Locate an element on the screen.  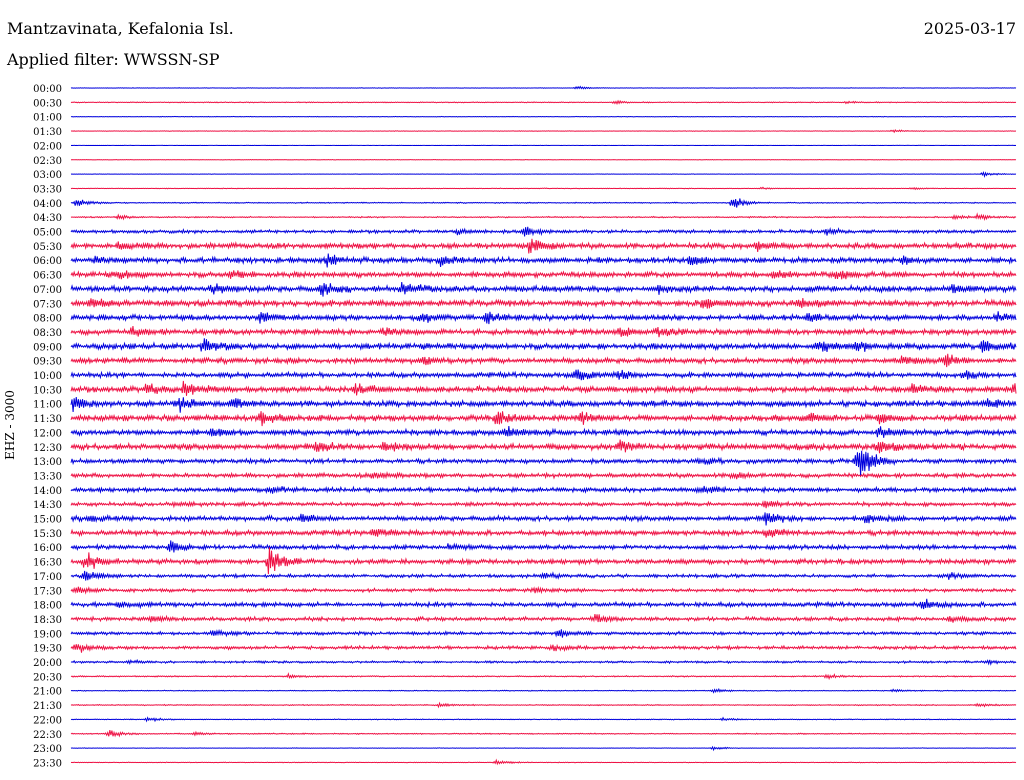
trace-1900 is located at coordinates (543, 633).